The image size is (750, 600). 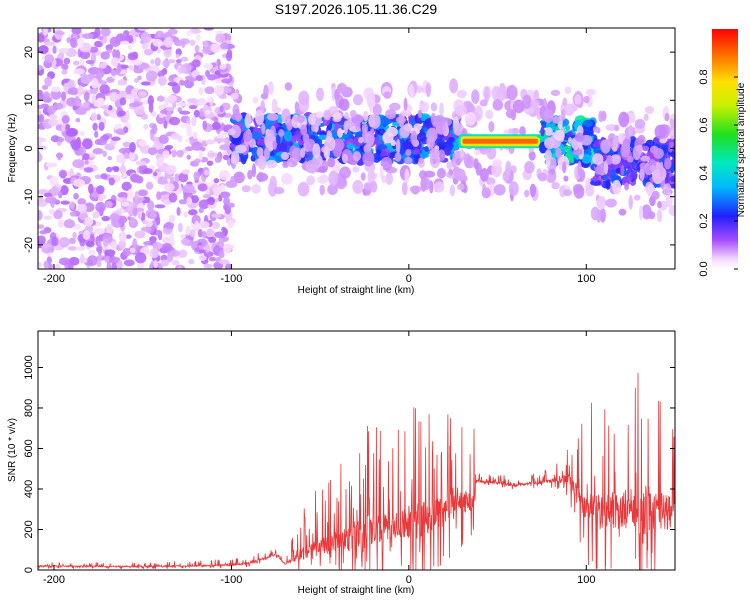 What do you see at coordinates (231, 279) in the screenshot?
I see `spectrogram-xtick-label: -100` at bounding box center [231, 279].